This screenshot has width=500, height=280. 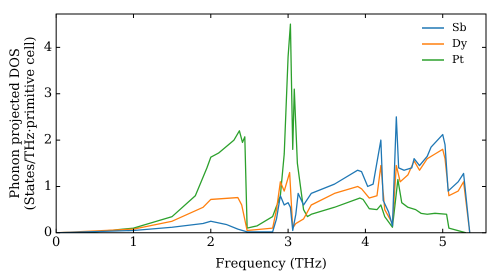 What do you see at coordinates (133, 242) in the screenshot?
I see `x-tick-label: 1` at bounding box center [133, 242].